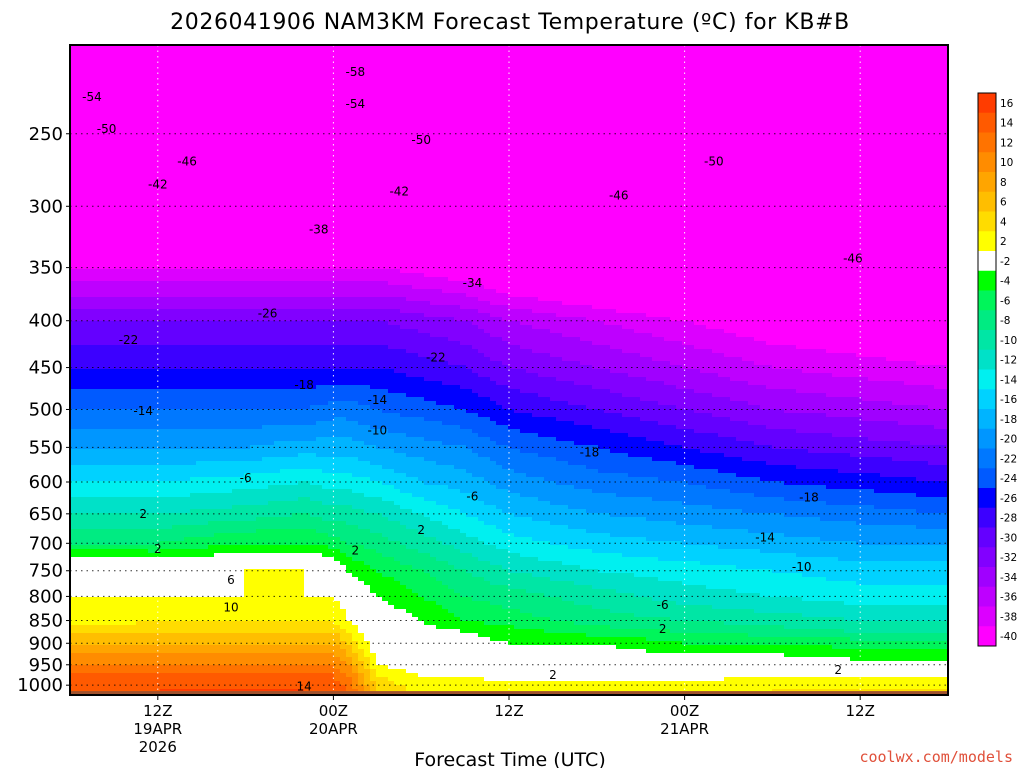  I want to click on y-tick-label: 1000, so click(40, 685).